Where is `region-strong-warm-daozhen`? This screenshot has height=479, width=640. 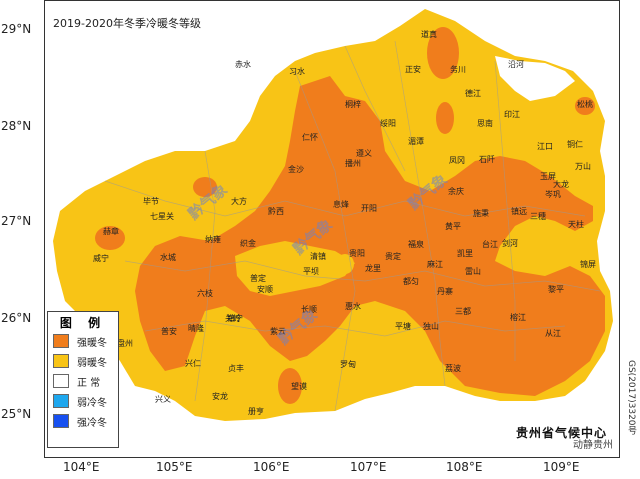
region-strong-warm-daozhen is located at coordinates (443, 53).